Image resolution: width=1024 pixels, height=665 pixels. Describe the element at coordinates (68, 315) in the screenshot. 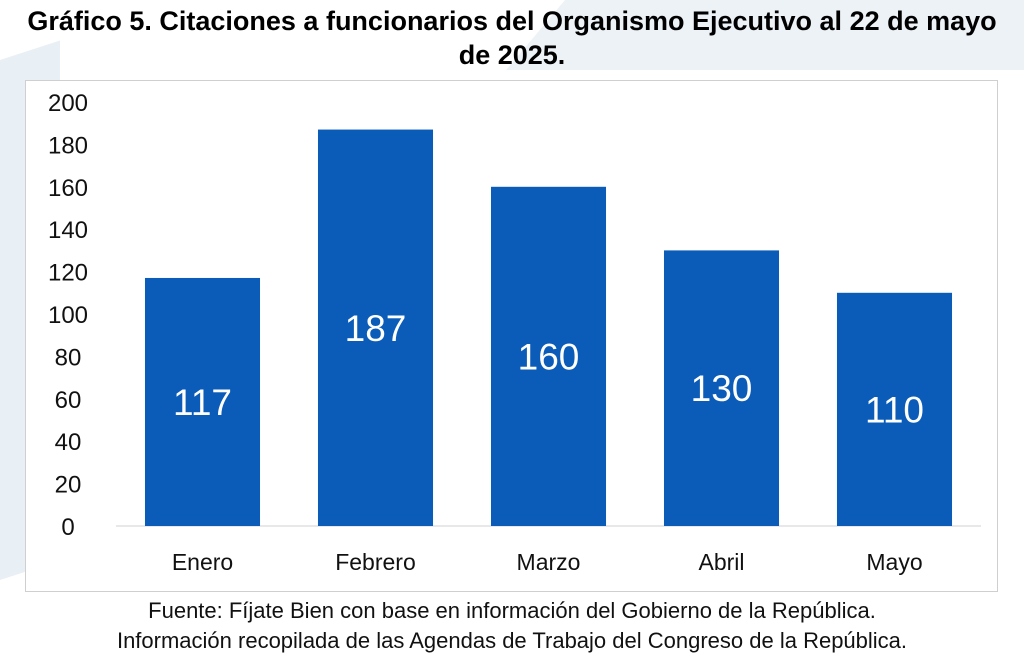

I see `y-tick-label: 100` at that location.